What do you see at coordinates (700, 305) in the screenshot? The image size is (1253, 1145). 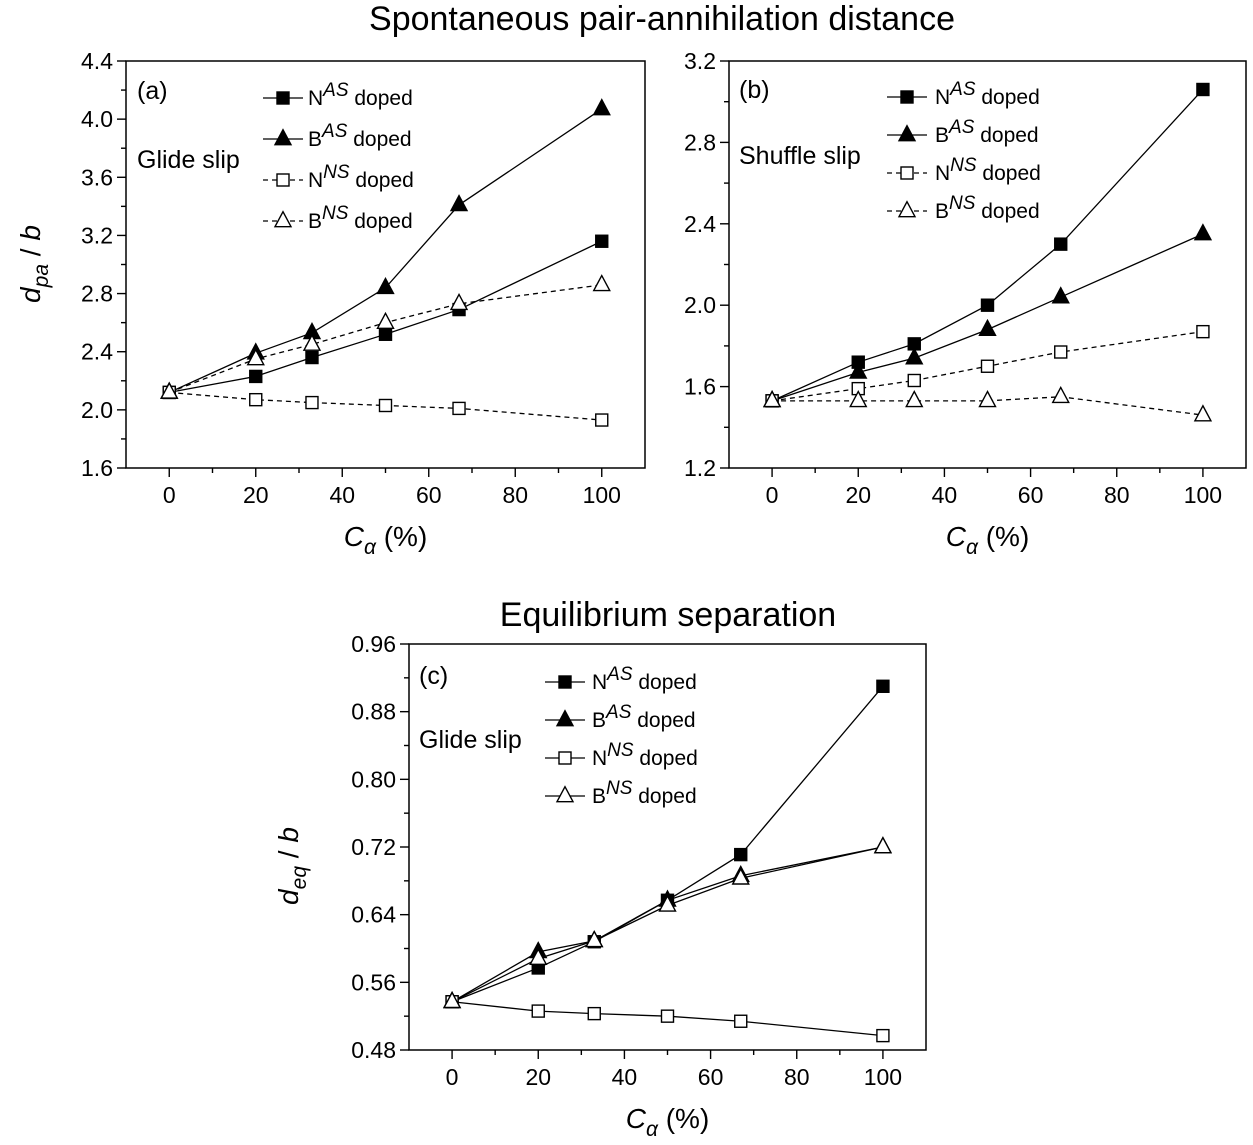 I see `y-tick-label: 2.0` at bounding box center [700, 305].